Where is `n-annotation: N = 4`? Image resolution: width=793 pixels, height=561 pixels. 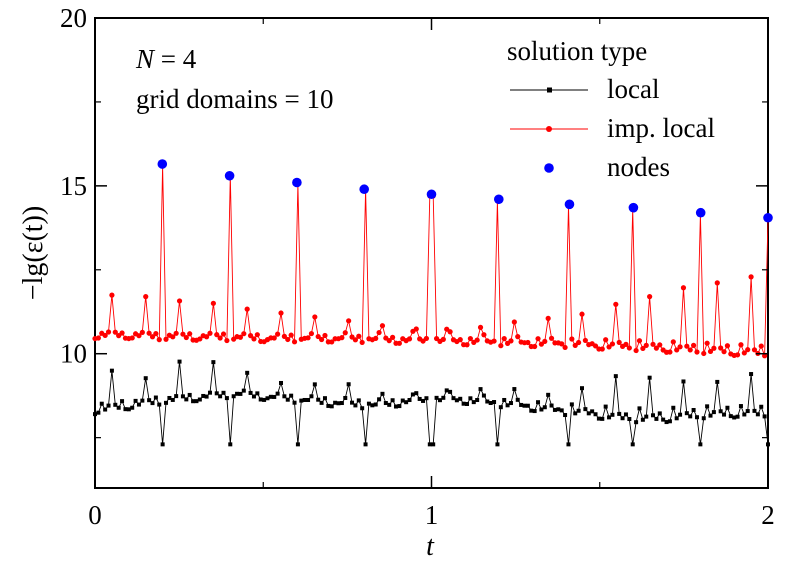 n-annotation: N = 4 is located at coordinates (166, 59).